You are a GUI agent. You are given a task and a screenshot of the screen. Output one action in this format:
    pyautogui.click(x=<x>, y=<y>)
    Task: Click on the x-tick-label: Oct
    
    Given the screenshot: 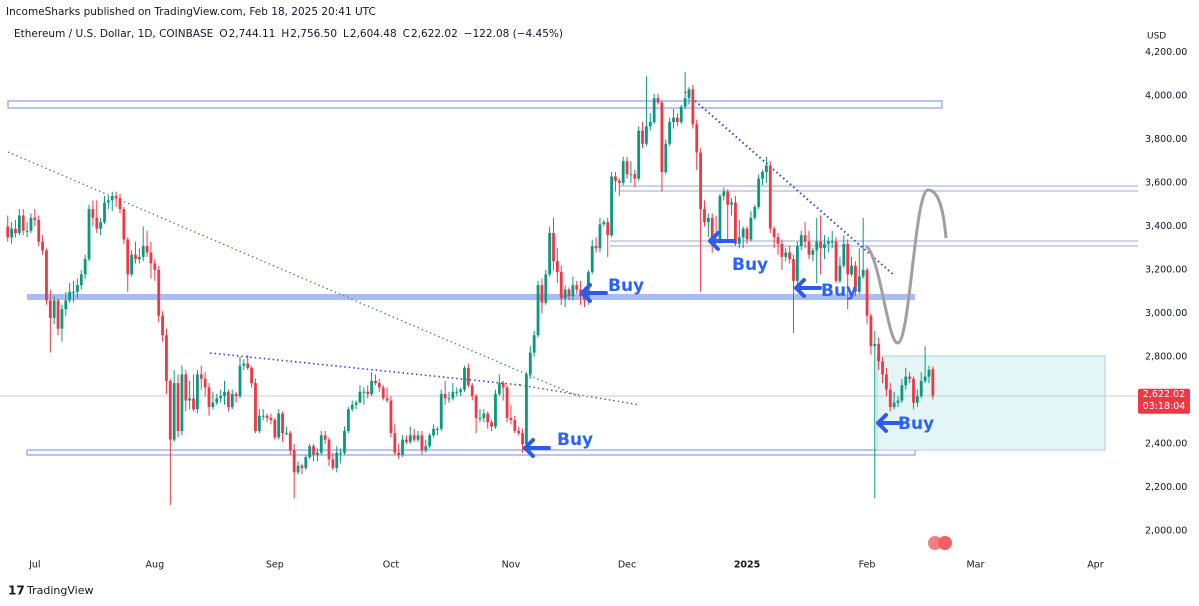 What is the action you would take?
    pyautogui.click(x=391, y=565)
    